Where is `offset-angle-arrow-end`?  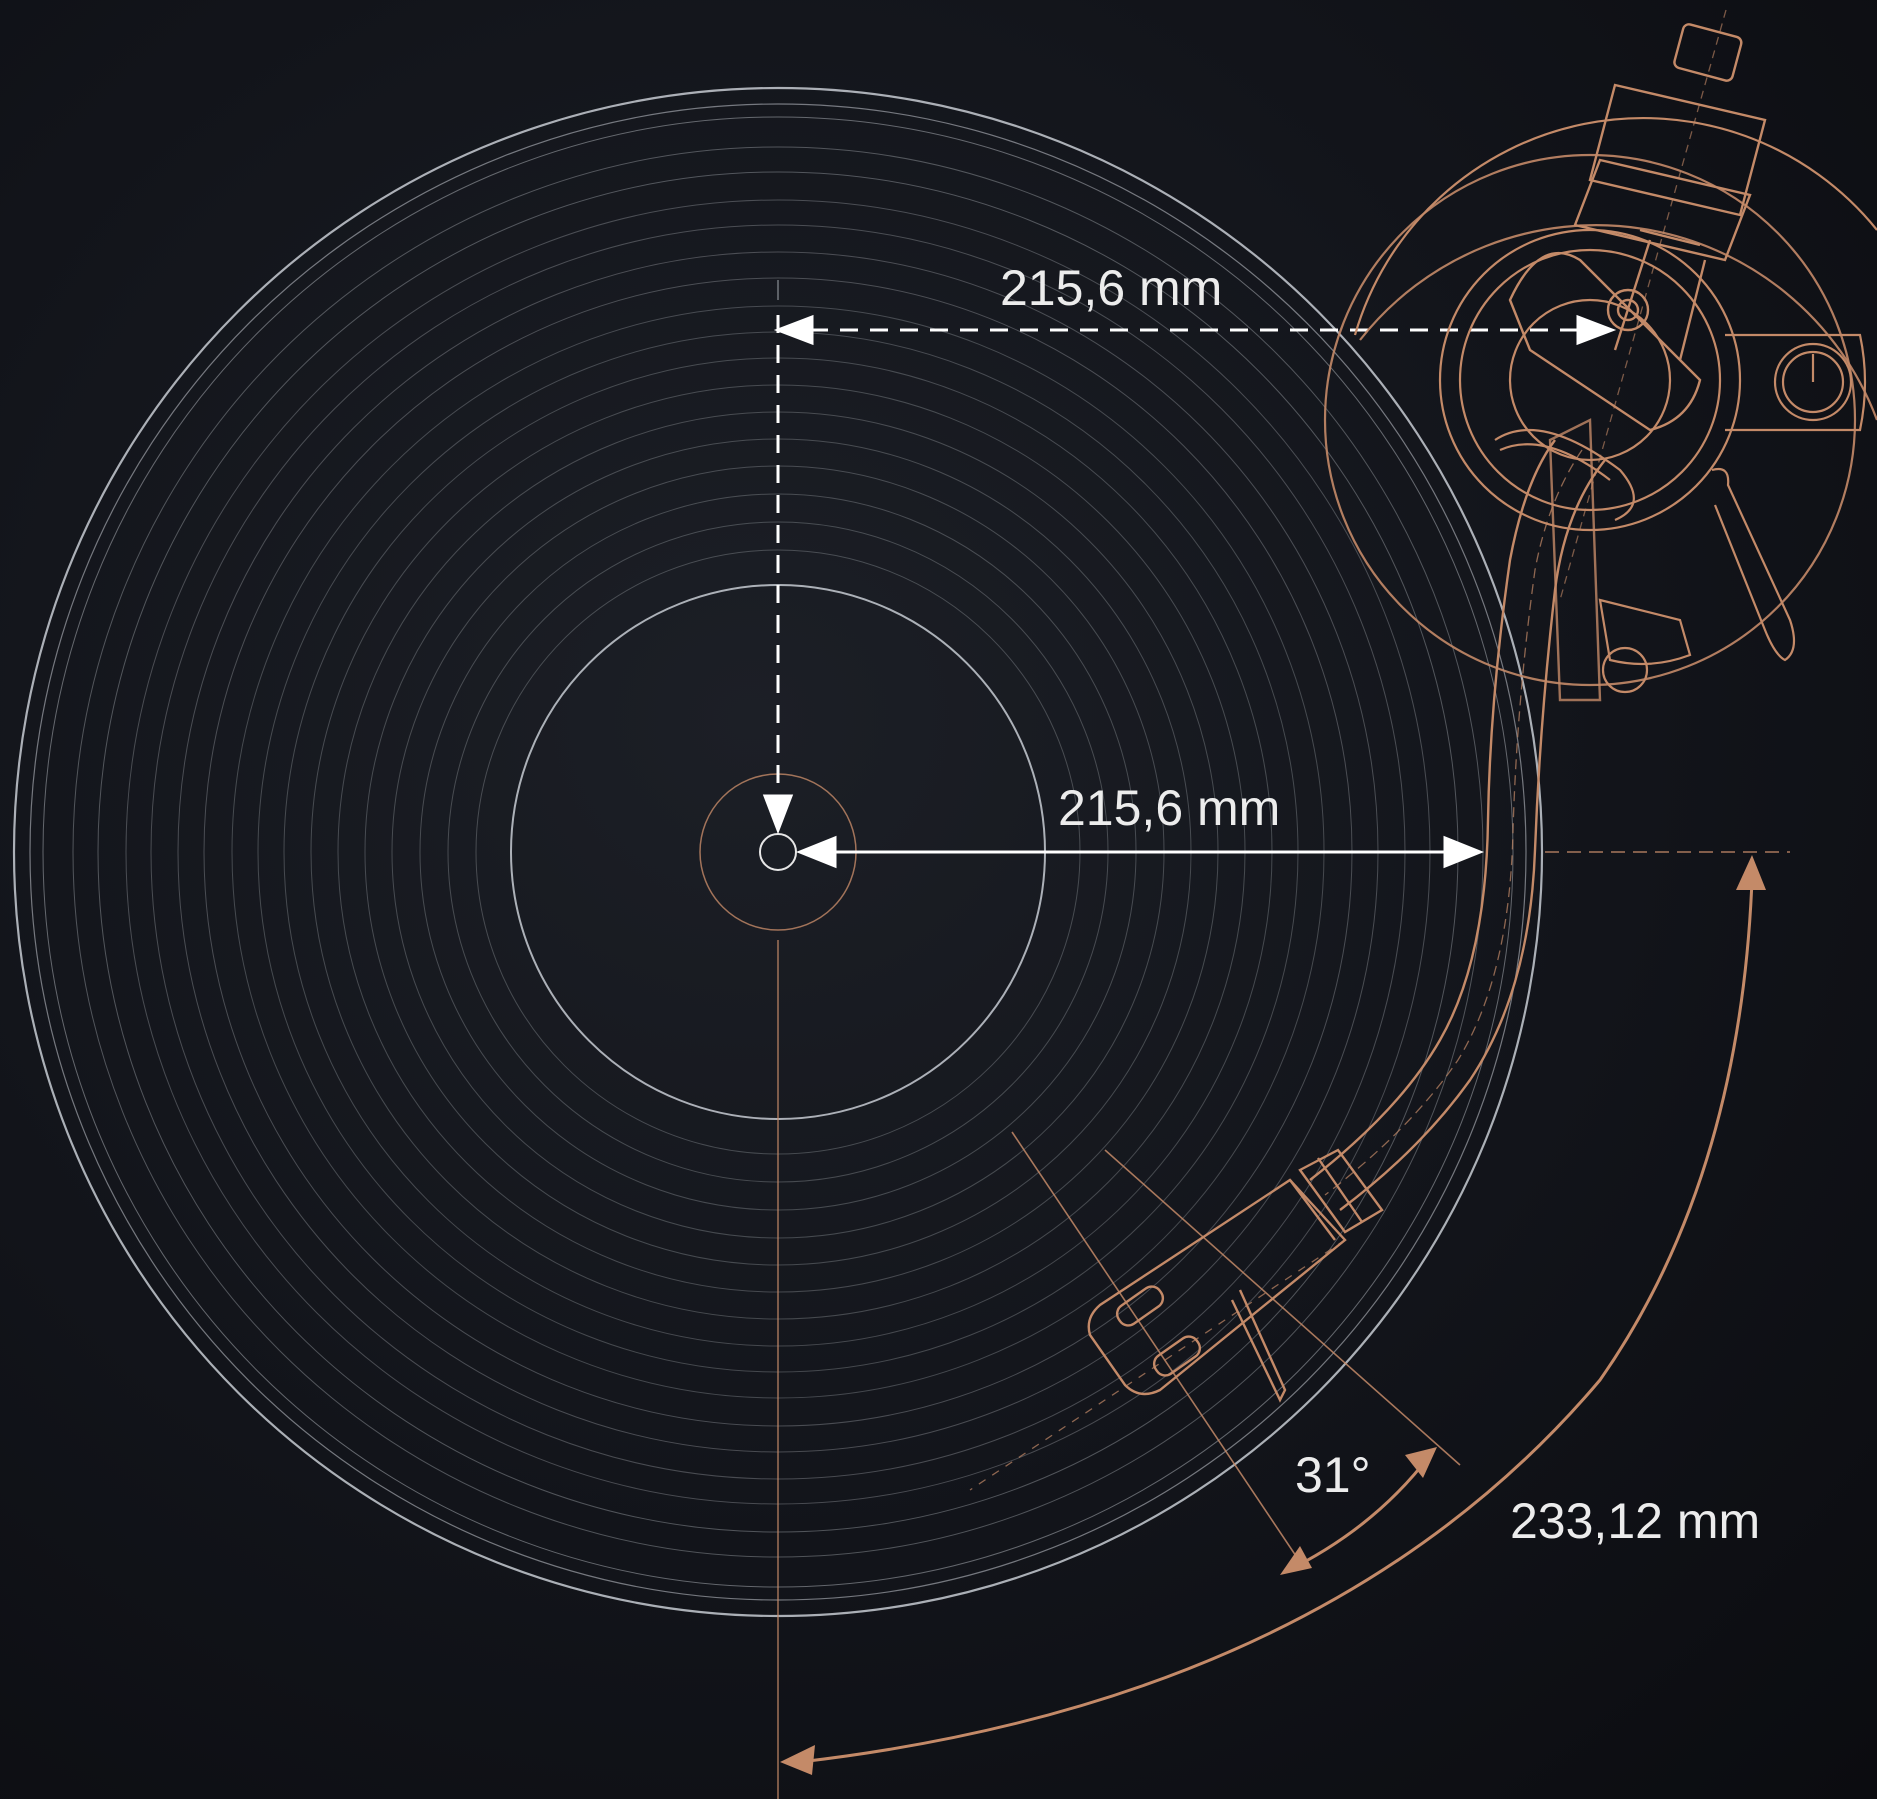 offset-angle-arrow-end is located at coordinates (1421, 1462).